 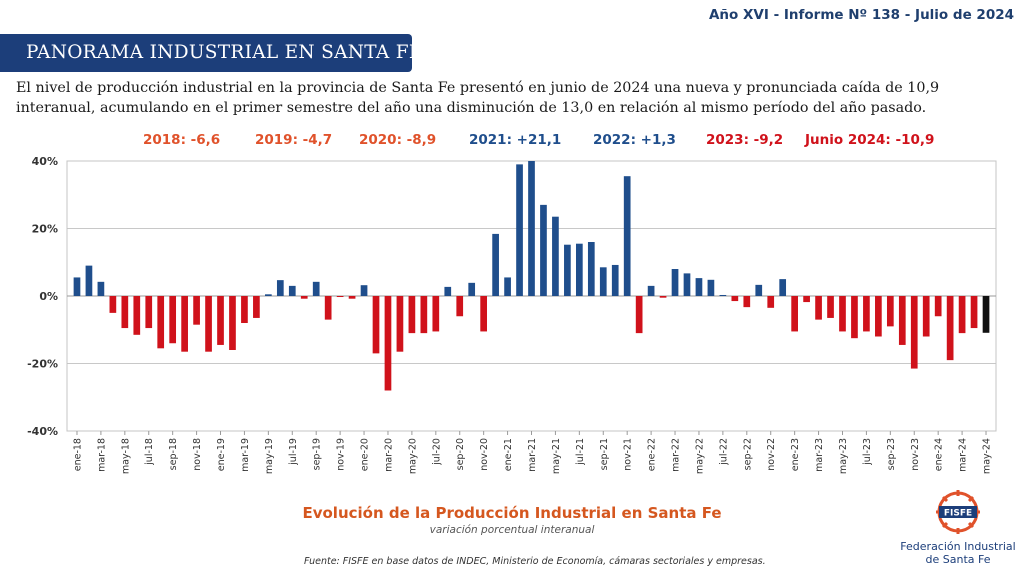 I want to click on x-tick-label: mar-19, so click(x=245, y=455).